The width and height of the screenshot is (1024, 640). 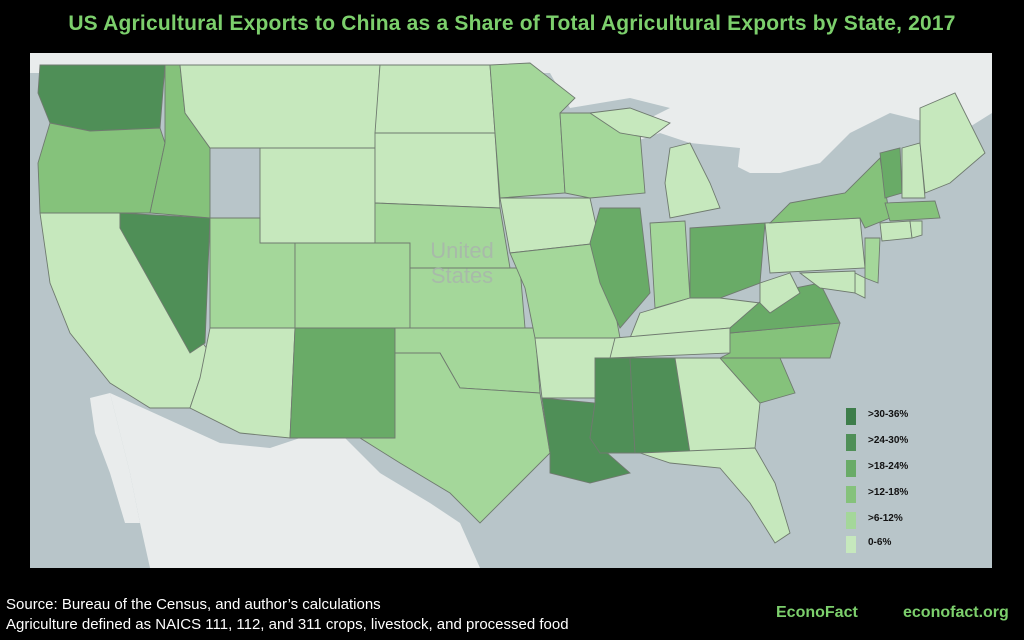 What do you see at coordinates (620, 268) in the screenshot?
I see `state-illinois` at bounding box center [620, 268].